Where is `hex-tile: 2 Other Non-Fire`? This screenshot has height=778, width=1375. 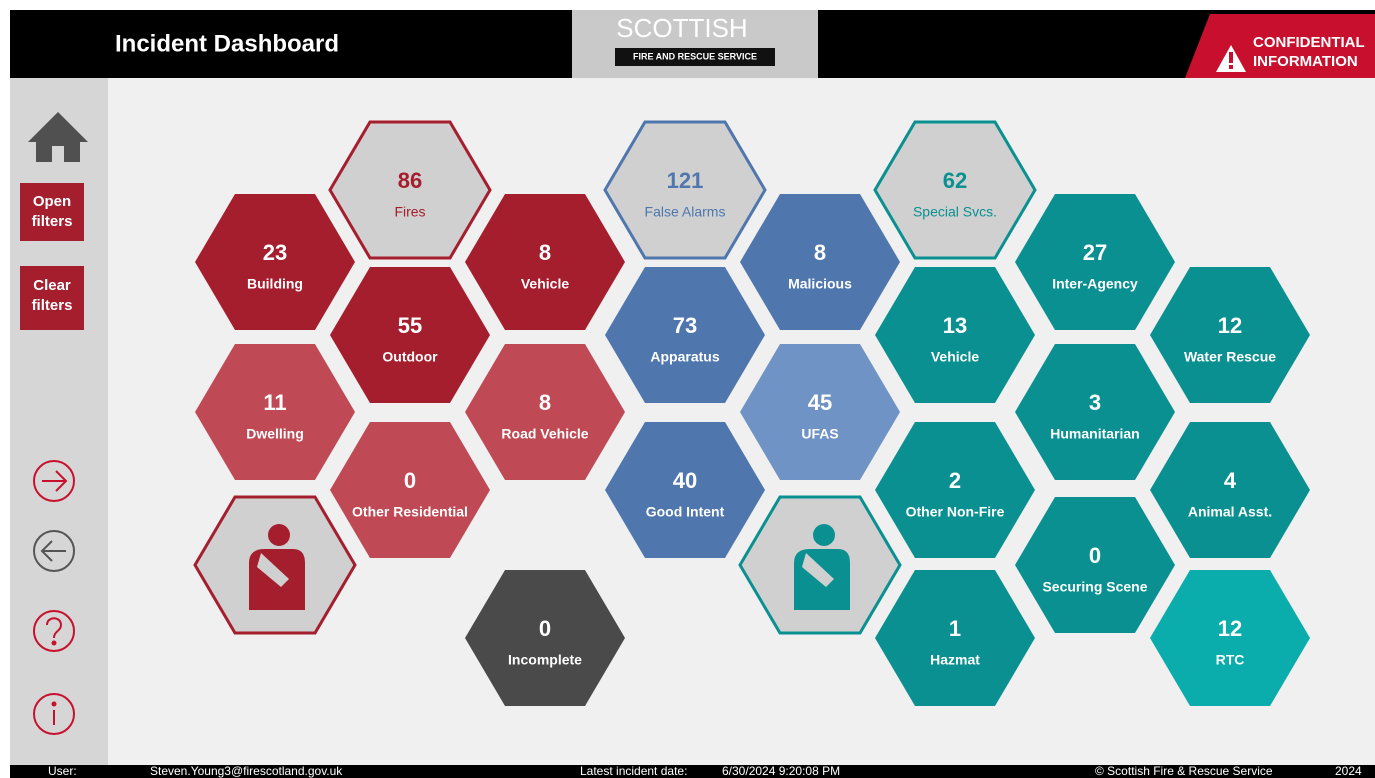
hex-tile: 2 Other Non-Fire is located at coordinates (955, 490).